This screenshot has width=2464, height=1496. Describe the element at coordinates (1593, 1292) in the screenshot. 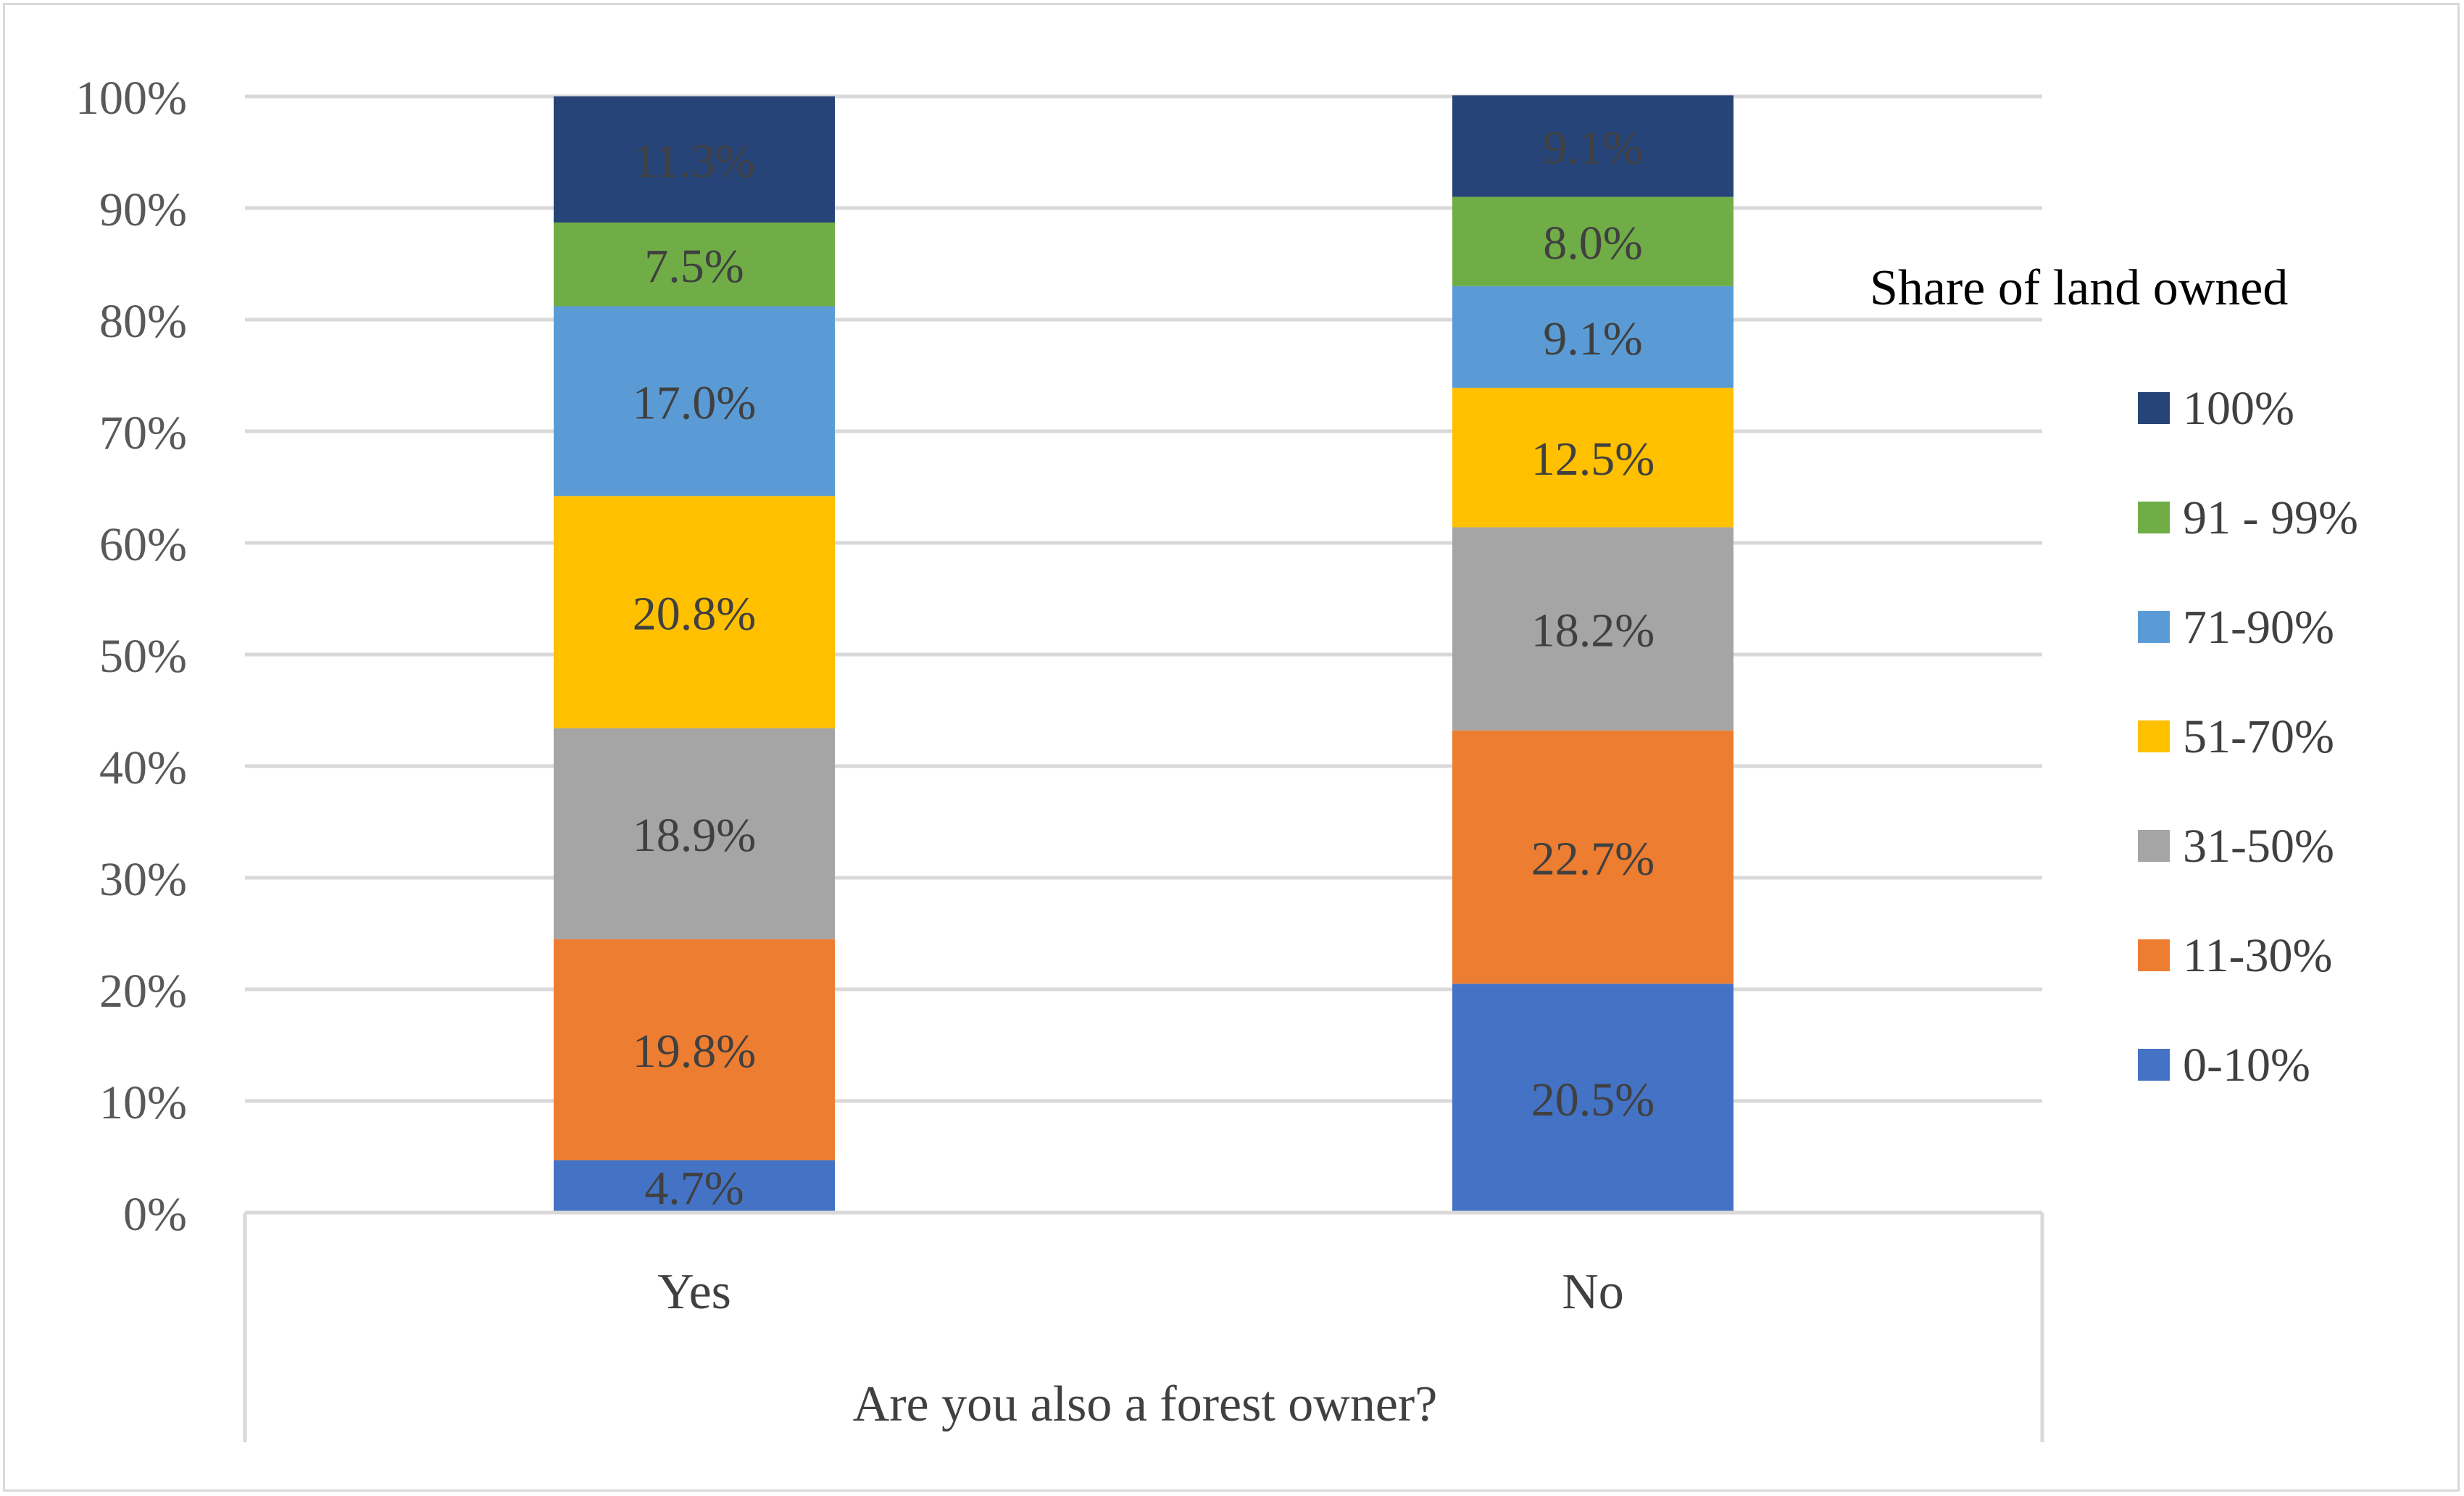

I see `x-tick-label: No` at that location.